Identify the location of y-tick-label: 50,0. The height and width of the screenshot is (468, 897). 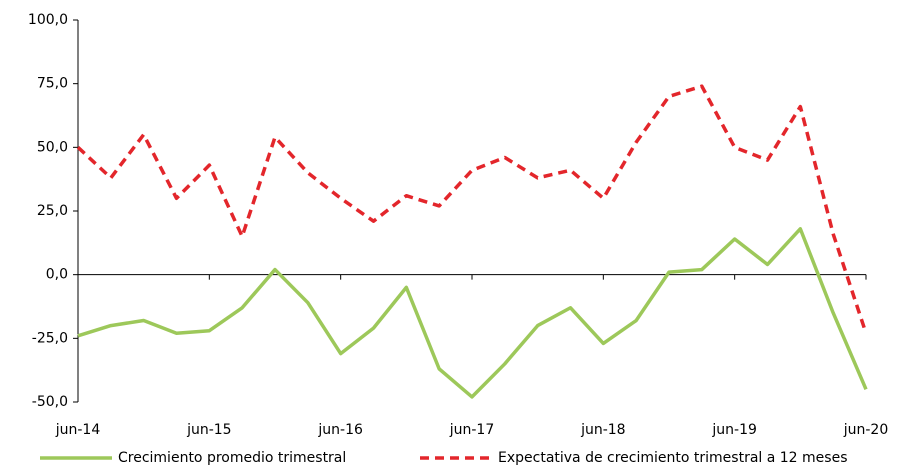
(52, 147).